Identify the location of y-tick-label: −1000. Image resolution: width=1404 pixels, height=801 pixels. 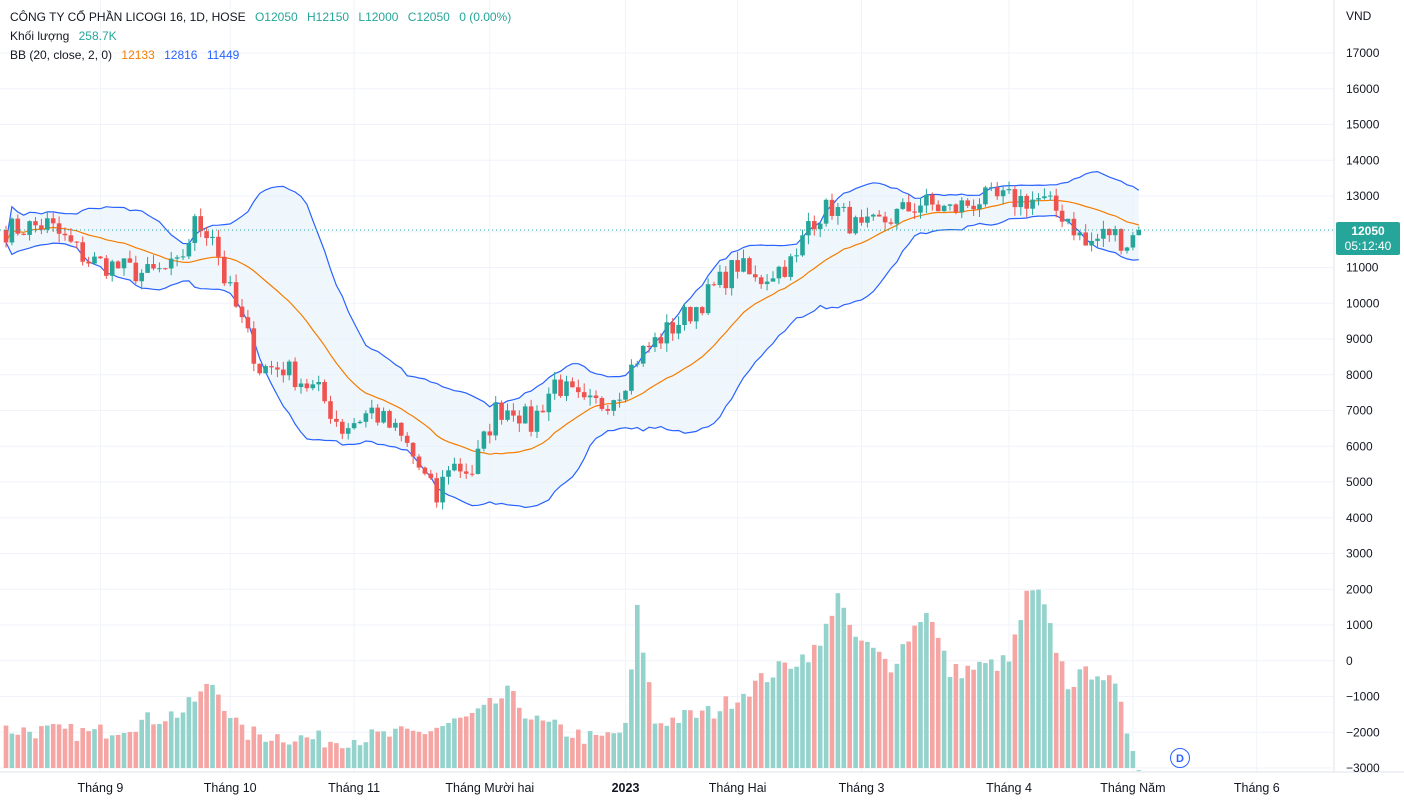
(1363, 697).